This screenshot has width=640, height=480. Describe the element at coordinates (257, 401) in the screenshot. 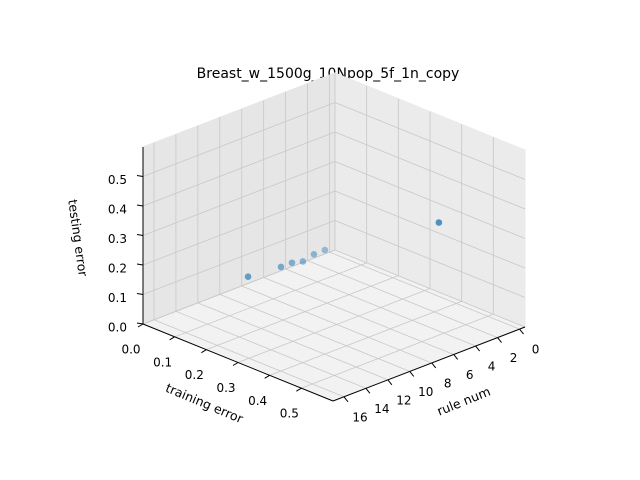

I see `y-tick-label: 0.4` at that location.